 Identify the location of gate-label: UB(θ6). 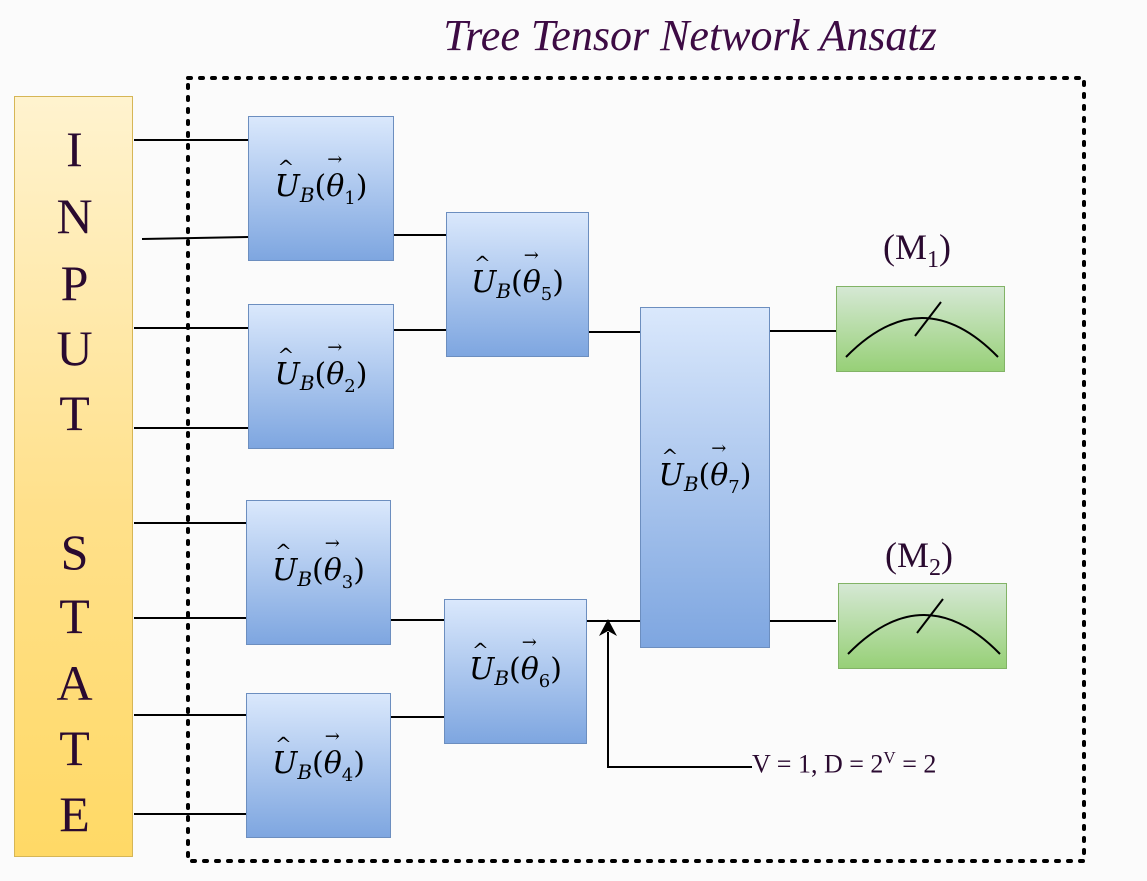
(515, 662).